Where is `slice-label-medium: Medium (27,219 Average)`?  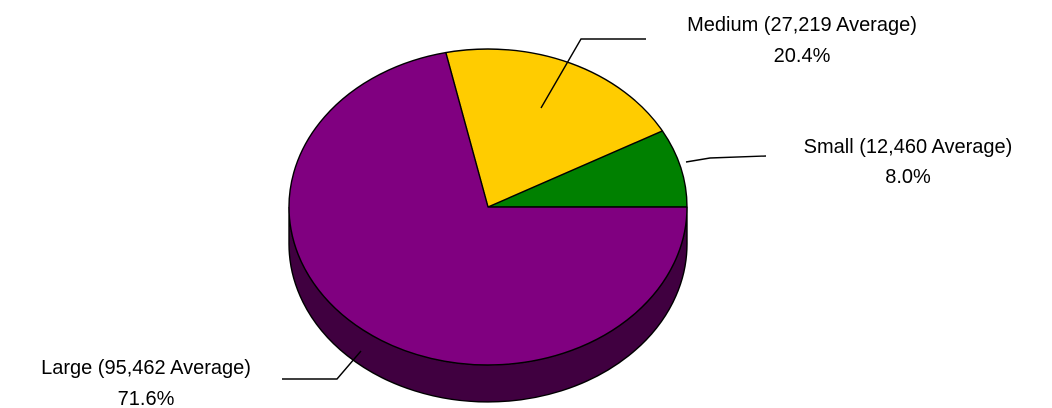
slice-label-medium: Medium (27,219 Average) is located at coordinates (802, 25).